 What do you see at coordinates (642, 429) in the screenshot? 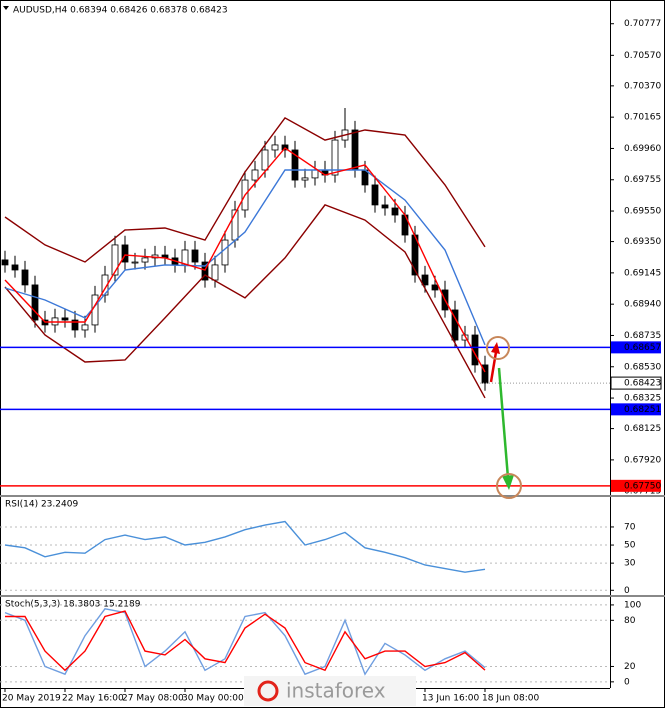
I see `y-tick-label: 0.68125` at bounding box center [642, 429].